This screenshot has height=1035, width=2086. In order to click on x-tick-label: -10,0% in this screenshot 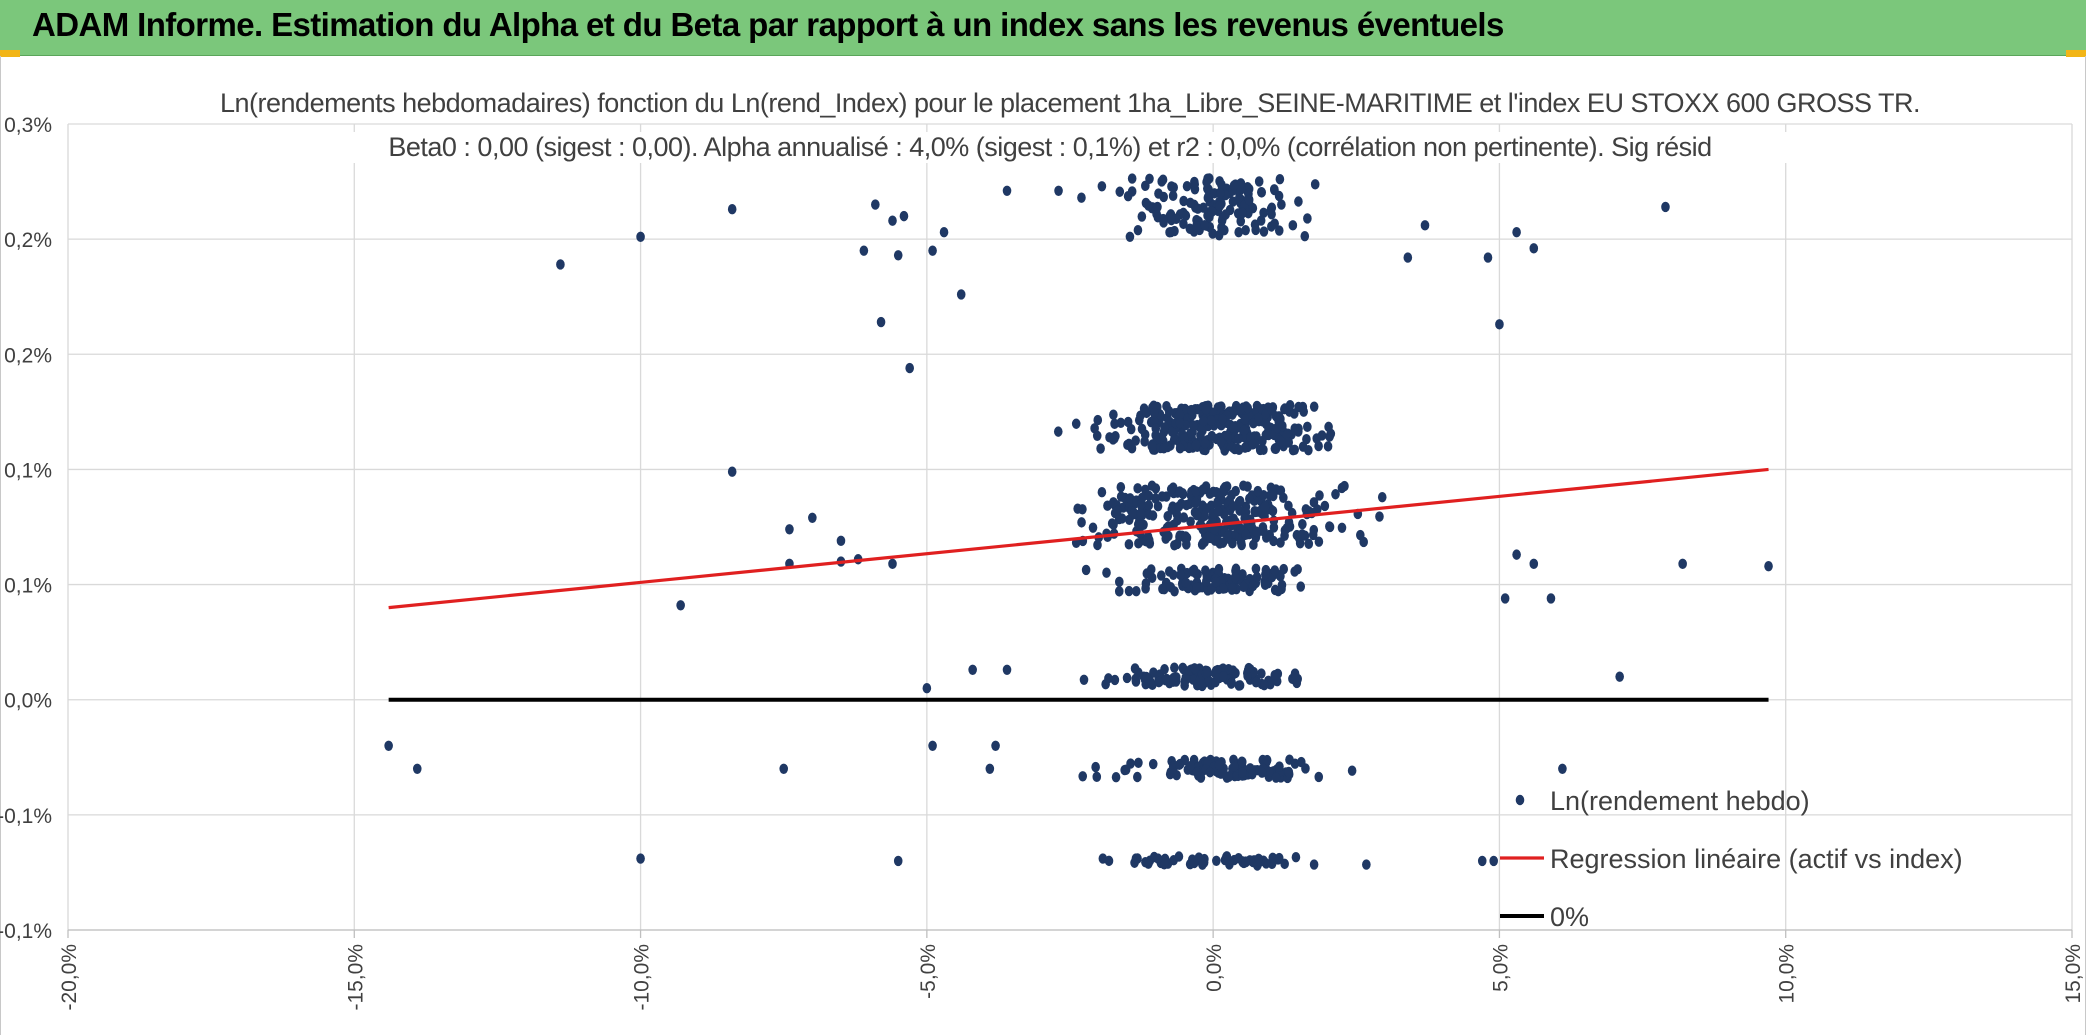, I will do `click(642, 977)`.